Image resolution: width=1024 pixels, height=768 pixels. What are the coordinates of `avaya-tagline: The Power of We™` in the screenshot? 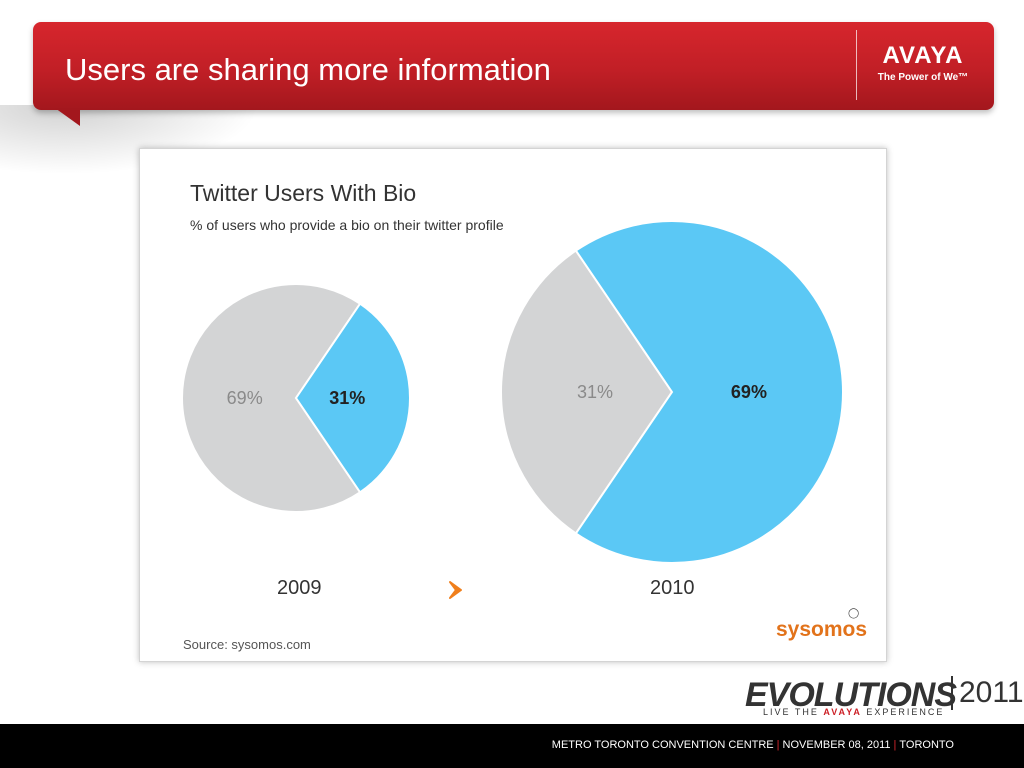 It's located at (923, 77).